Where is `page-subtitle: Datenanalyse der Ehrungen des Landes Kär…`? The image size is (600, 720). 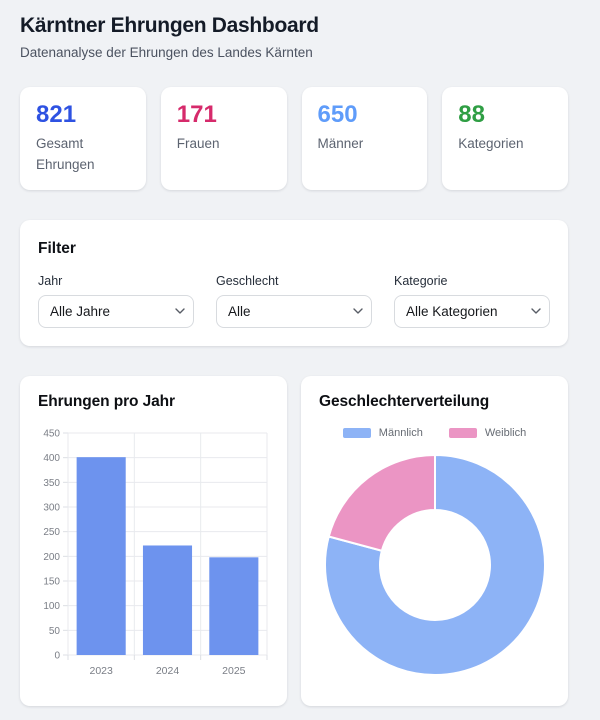 page-subtitle: Datenanalyse der Ehrungen des Landes Kär… is located at coordinates (166, 52).